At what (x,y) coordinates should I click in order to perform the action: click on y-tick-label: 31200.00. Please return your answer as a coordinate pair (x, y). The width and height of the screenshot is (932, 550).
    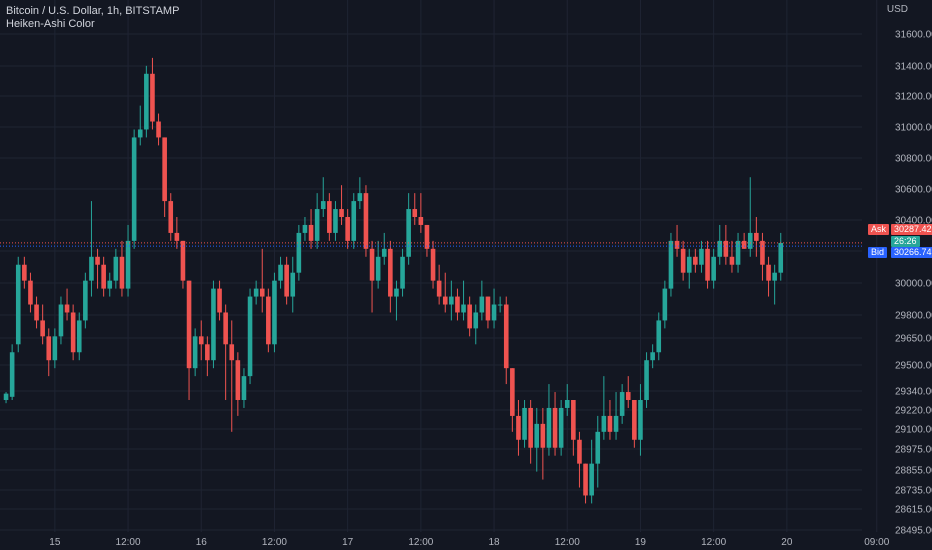
    Looking at the image, I should click on (913, 97).